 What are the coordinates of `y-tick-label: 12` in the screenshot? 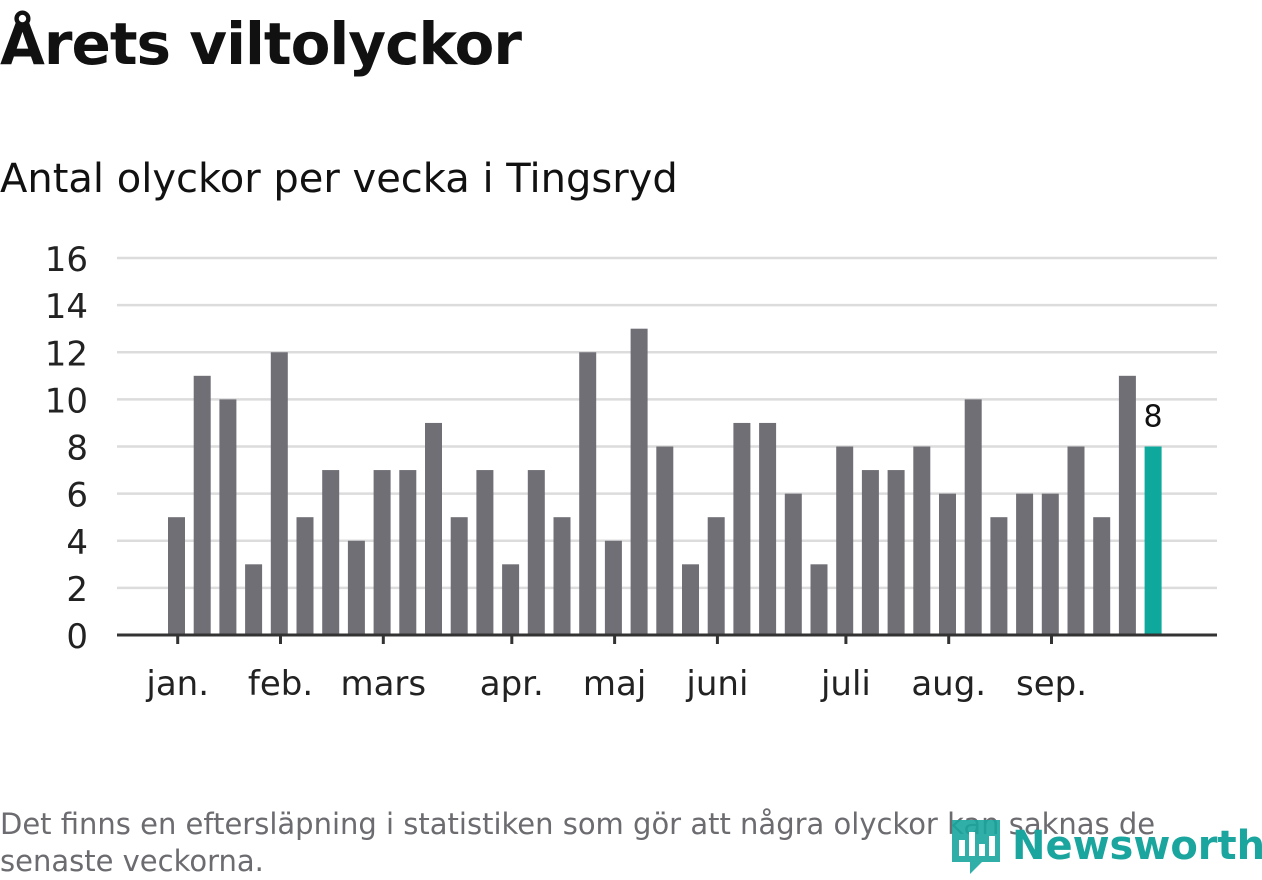 It's located at (66, 354).